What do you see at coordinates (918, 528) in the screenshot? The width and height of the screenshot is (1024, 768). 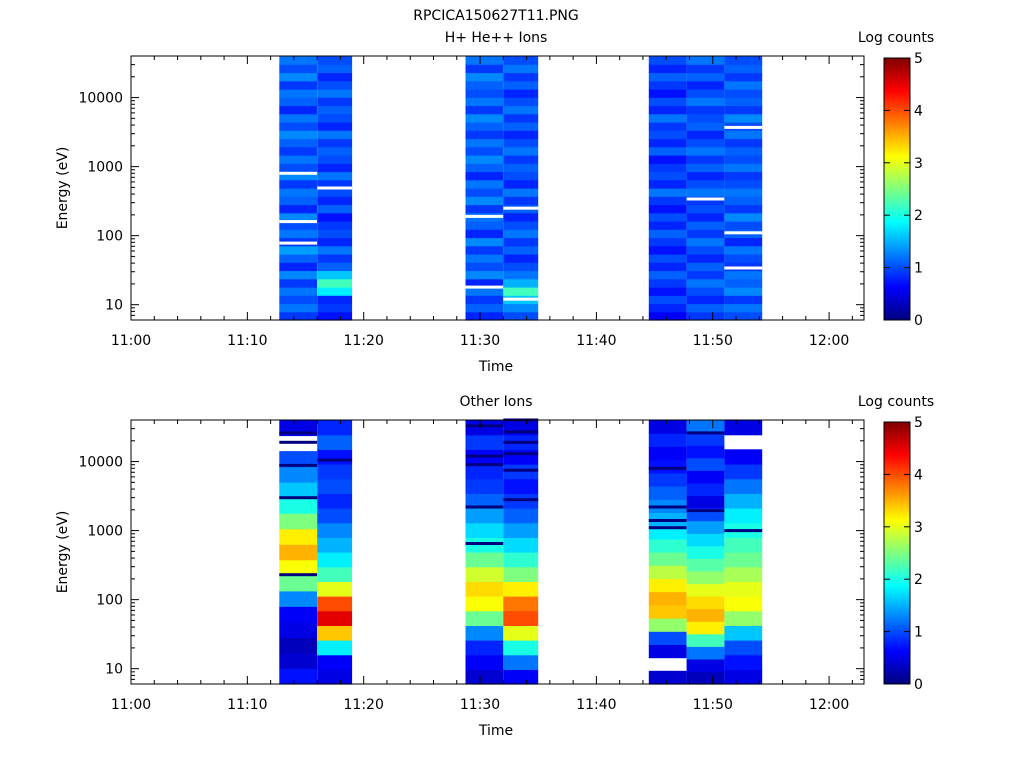 I see `colorbar-tick-label: 3` at bounding box center [918, 528].